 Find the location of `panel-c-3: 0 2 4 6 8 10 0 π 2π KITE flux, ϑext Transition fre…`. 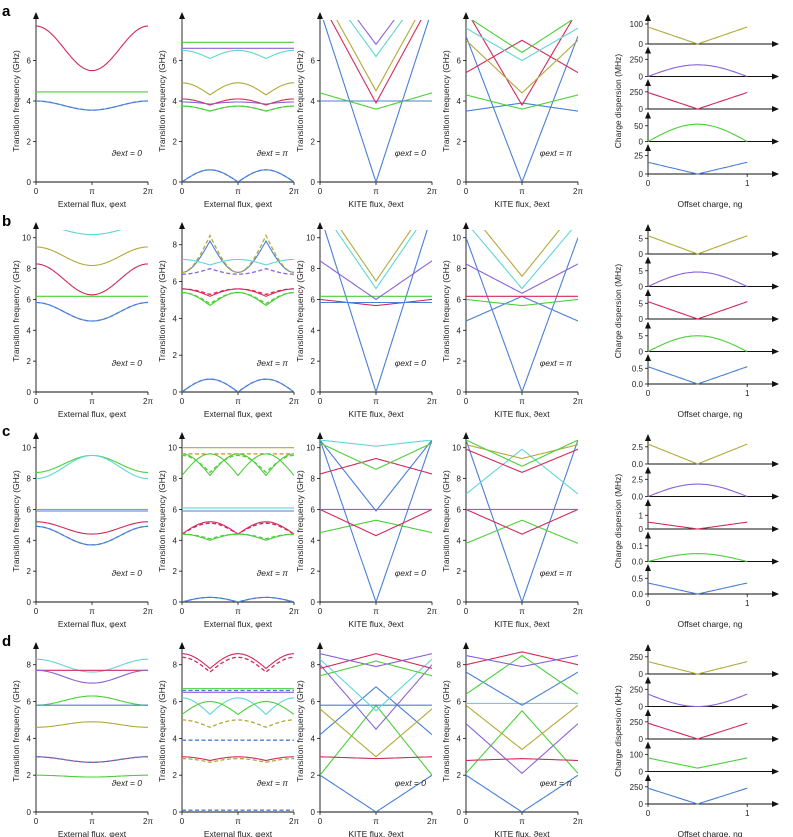

panel-c-3: 0 2 4 6 8 10 0 π 2π KITE flux, ϑext Transition fre… is located at coordinates (366, 530).